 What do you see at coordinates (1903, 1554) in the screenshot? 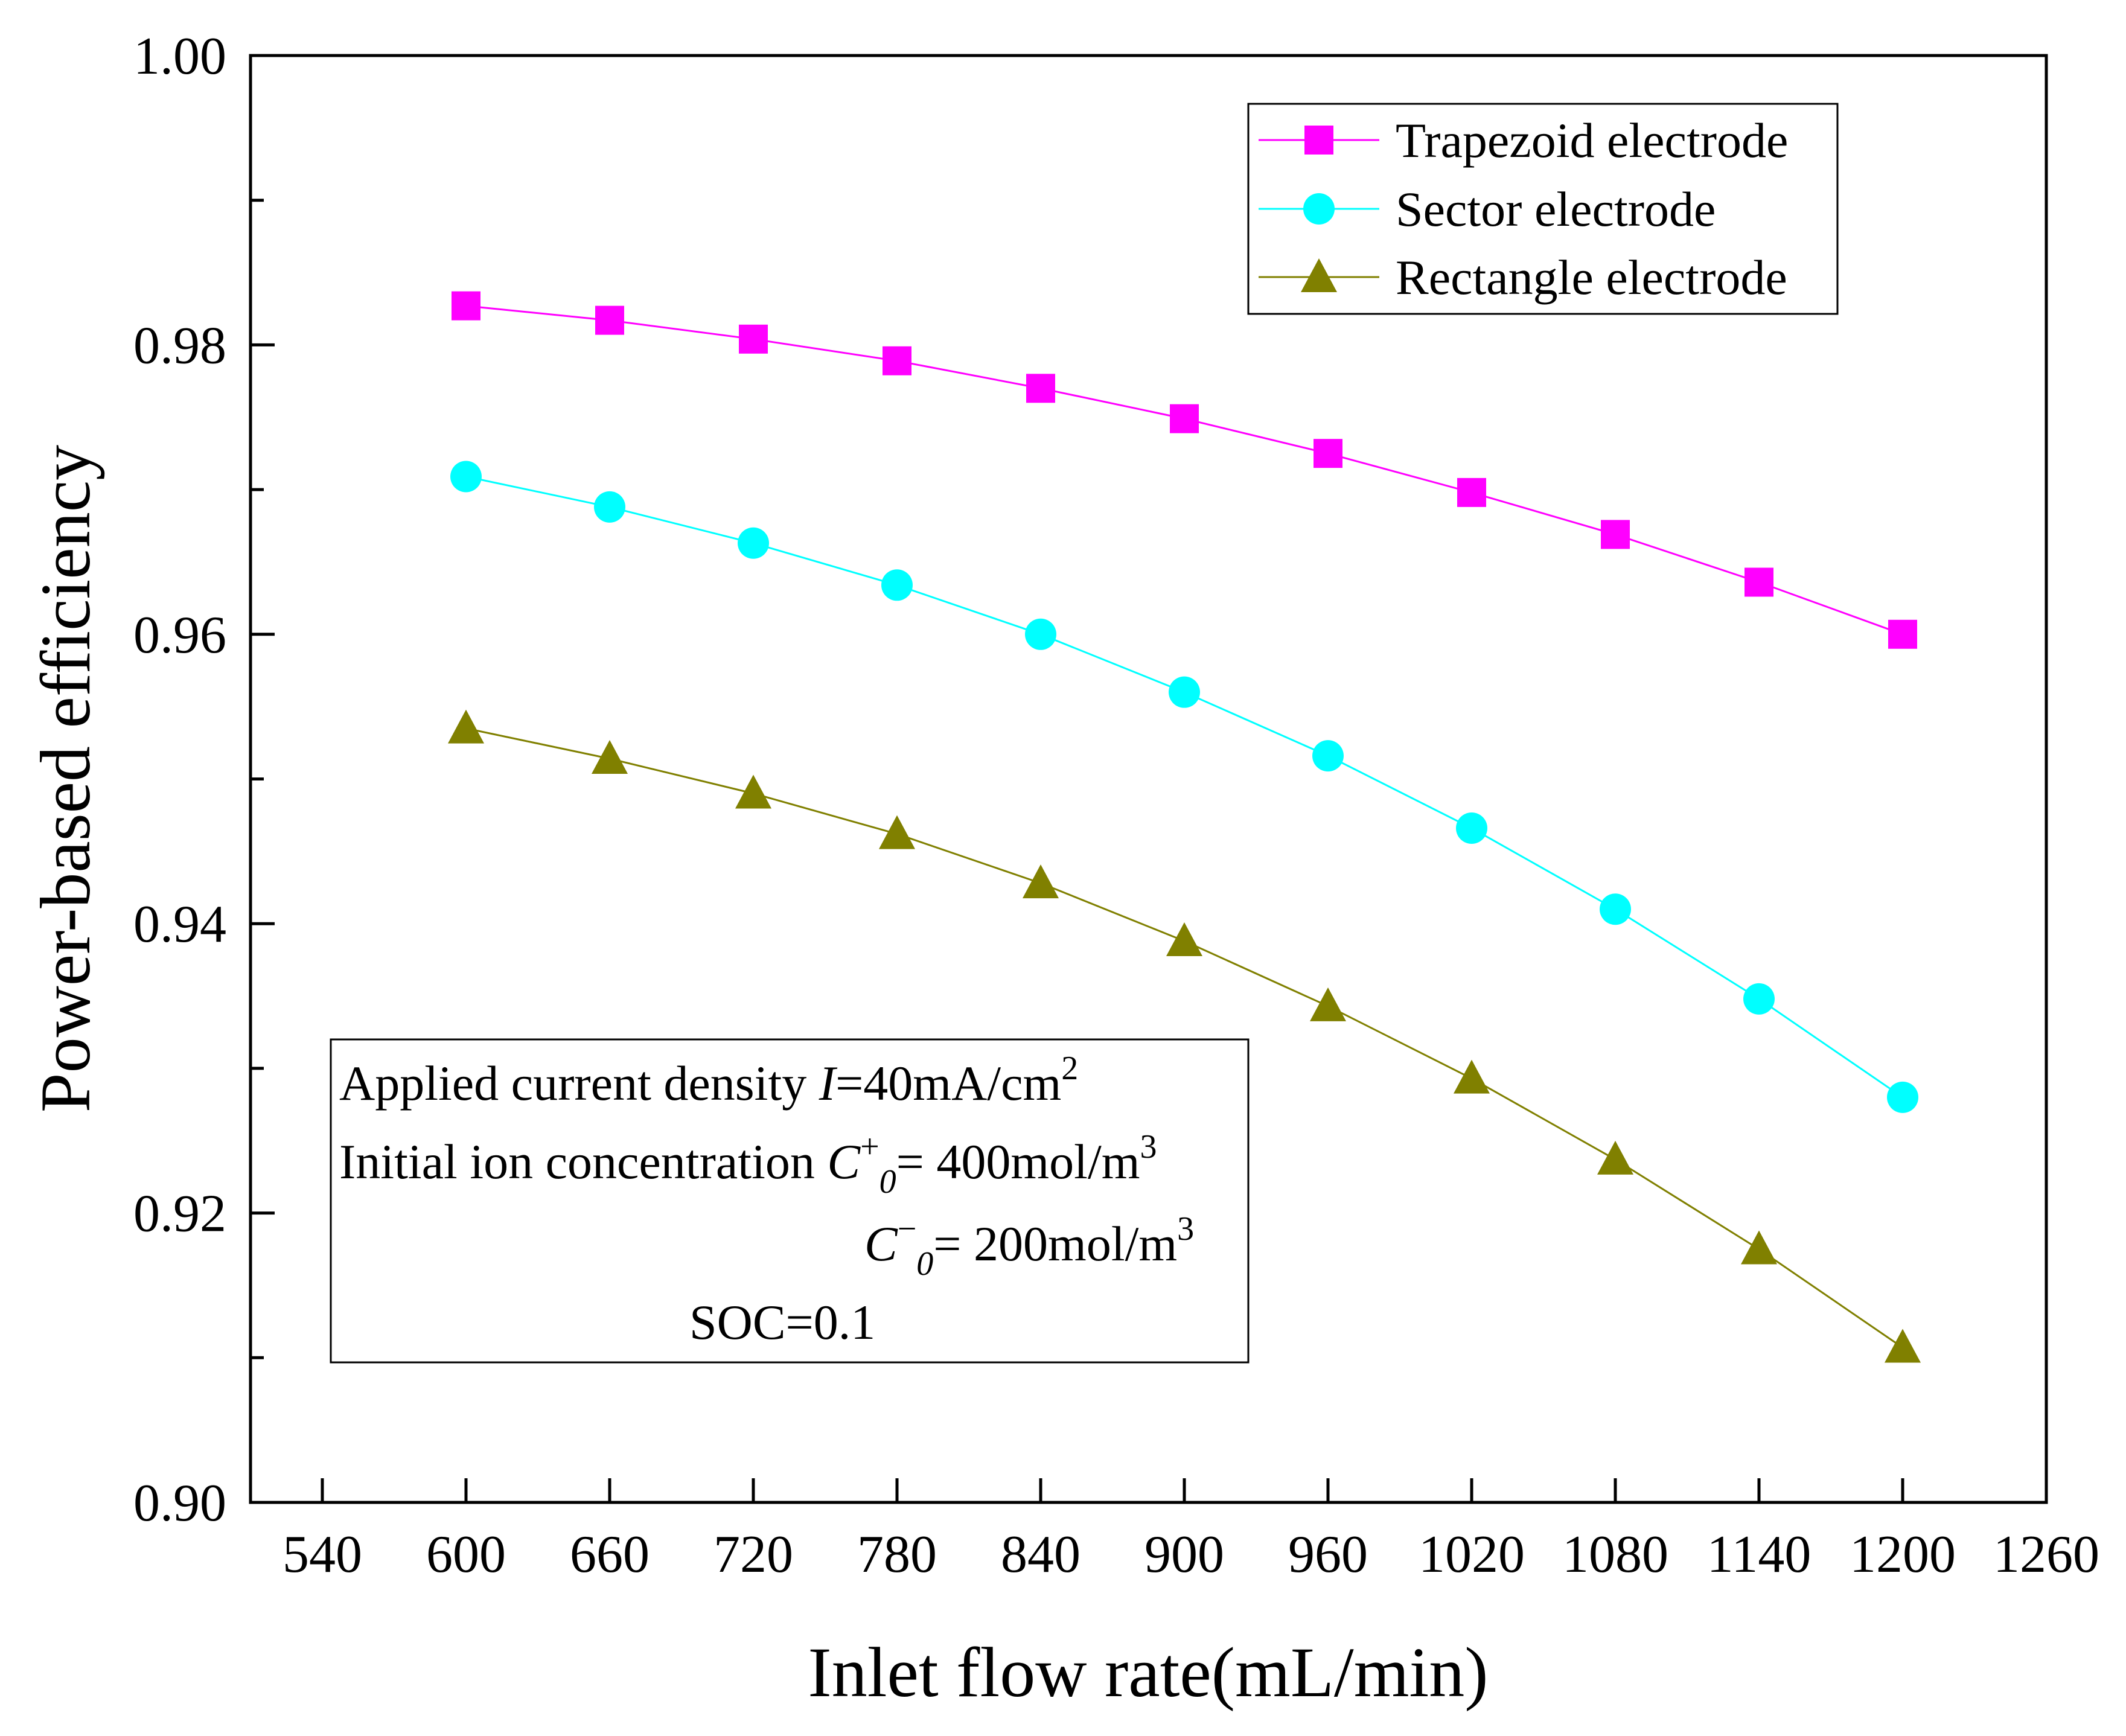
I see `x-tick-label: 1200` at bounding box center [1903, 1554].